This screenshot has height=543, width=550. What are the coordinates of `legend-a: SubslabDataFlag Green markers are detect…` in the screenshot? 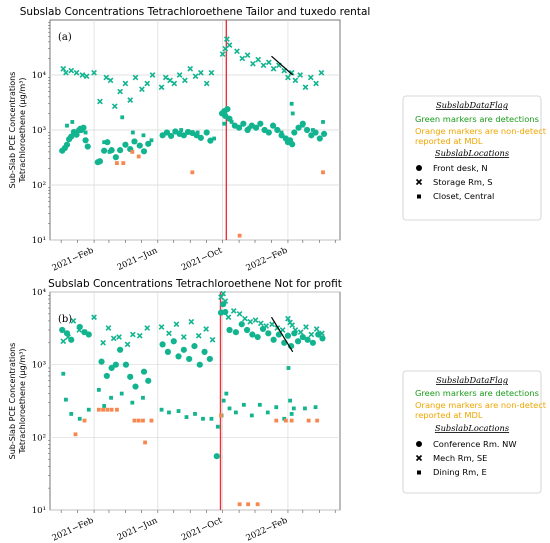 It's located at (474, 158).